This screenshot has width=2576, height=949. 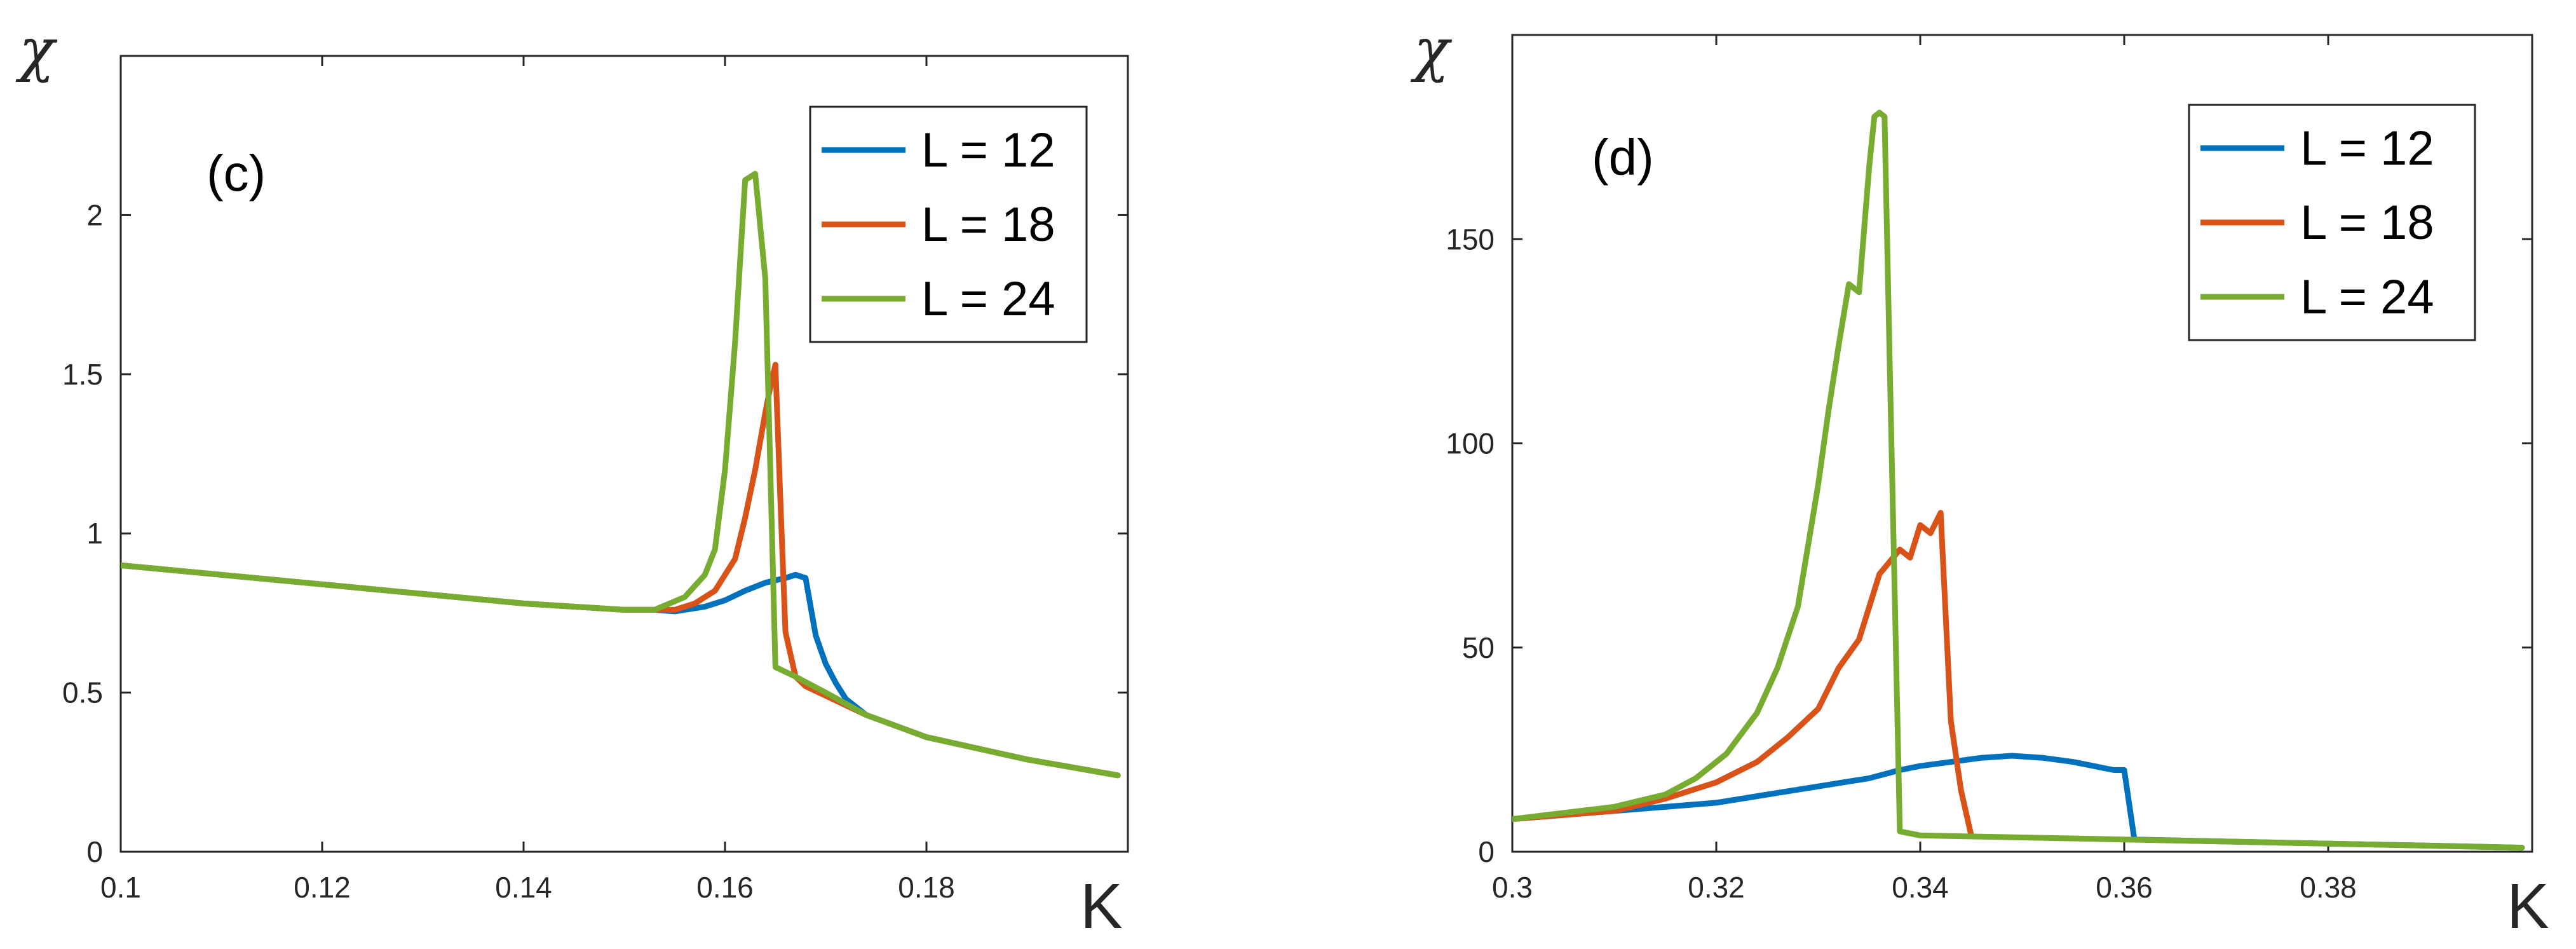 What do you see at coordinates (1716, 887) in the screenshot?
I see `x-tick-label: 0.32` at bounding box center [1716, 887].